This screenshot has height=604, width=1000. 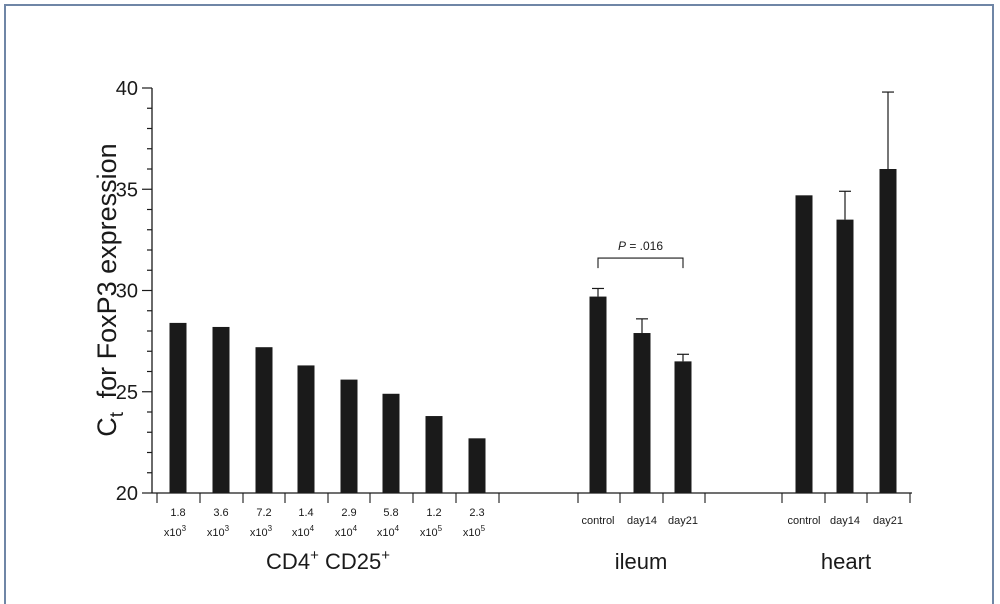 What do you see at coordinates (640, 263) in the screenshot?
I see `significance-bracket` at bounding box center [640, 263].